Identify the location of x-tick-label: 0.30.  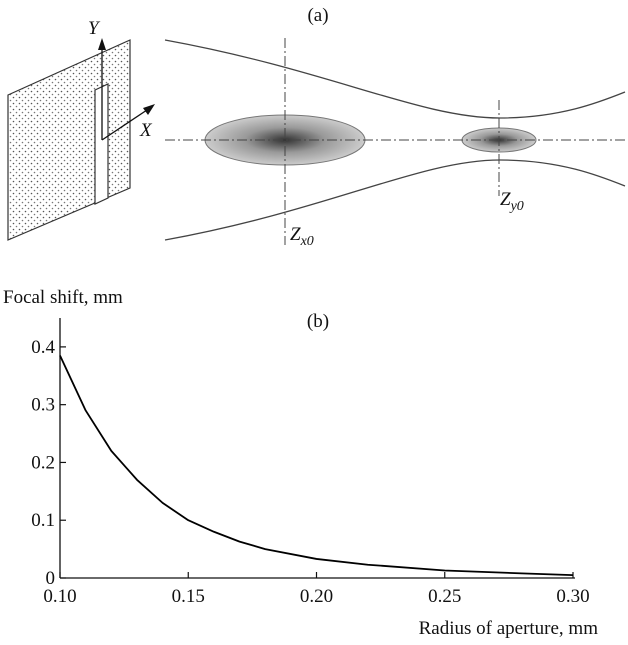
(572, 596).